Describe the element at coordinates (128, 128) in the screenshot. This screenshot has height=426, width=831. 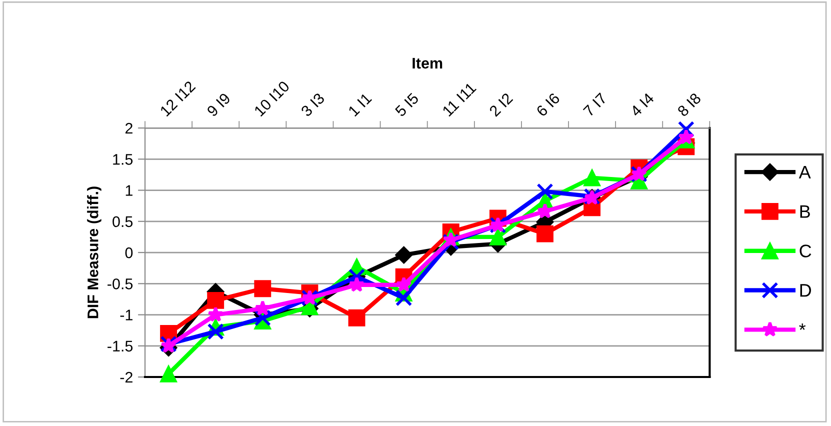
I see `y-tick-label: 2` at that location.